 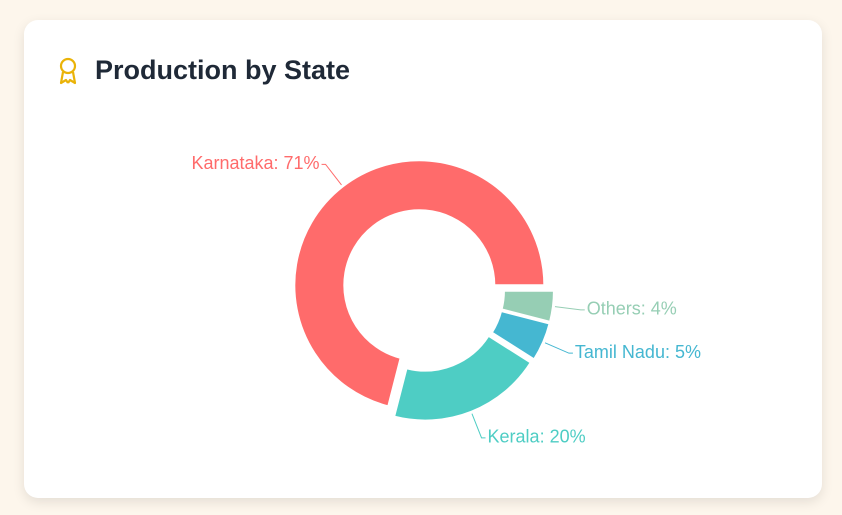 What do you see at coordinates (222, 70) in the screenshot?
I see `chart-title: Production by State` at bounding box center [222, 70].